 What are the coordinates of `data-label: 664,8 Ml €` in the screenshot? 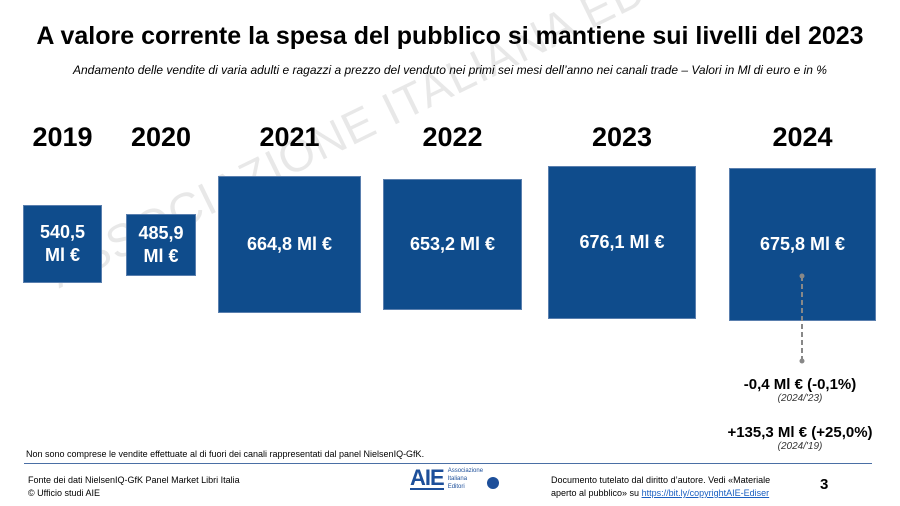 It's located at (289, 243).